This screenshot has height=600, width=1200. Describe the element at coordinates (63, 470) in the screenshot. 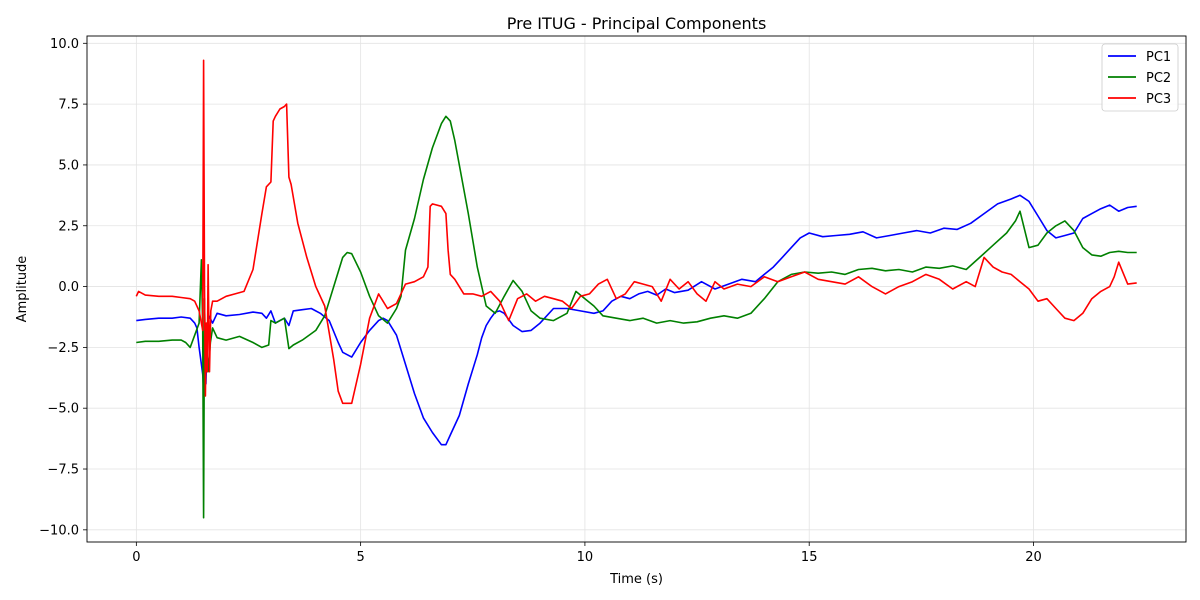

I see `y-tick-label: −7.5` at that location.